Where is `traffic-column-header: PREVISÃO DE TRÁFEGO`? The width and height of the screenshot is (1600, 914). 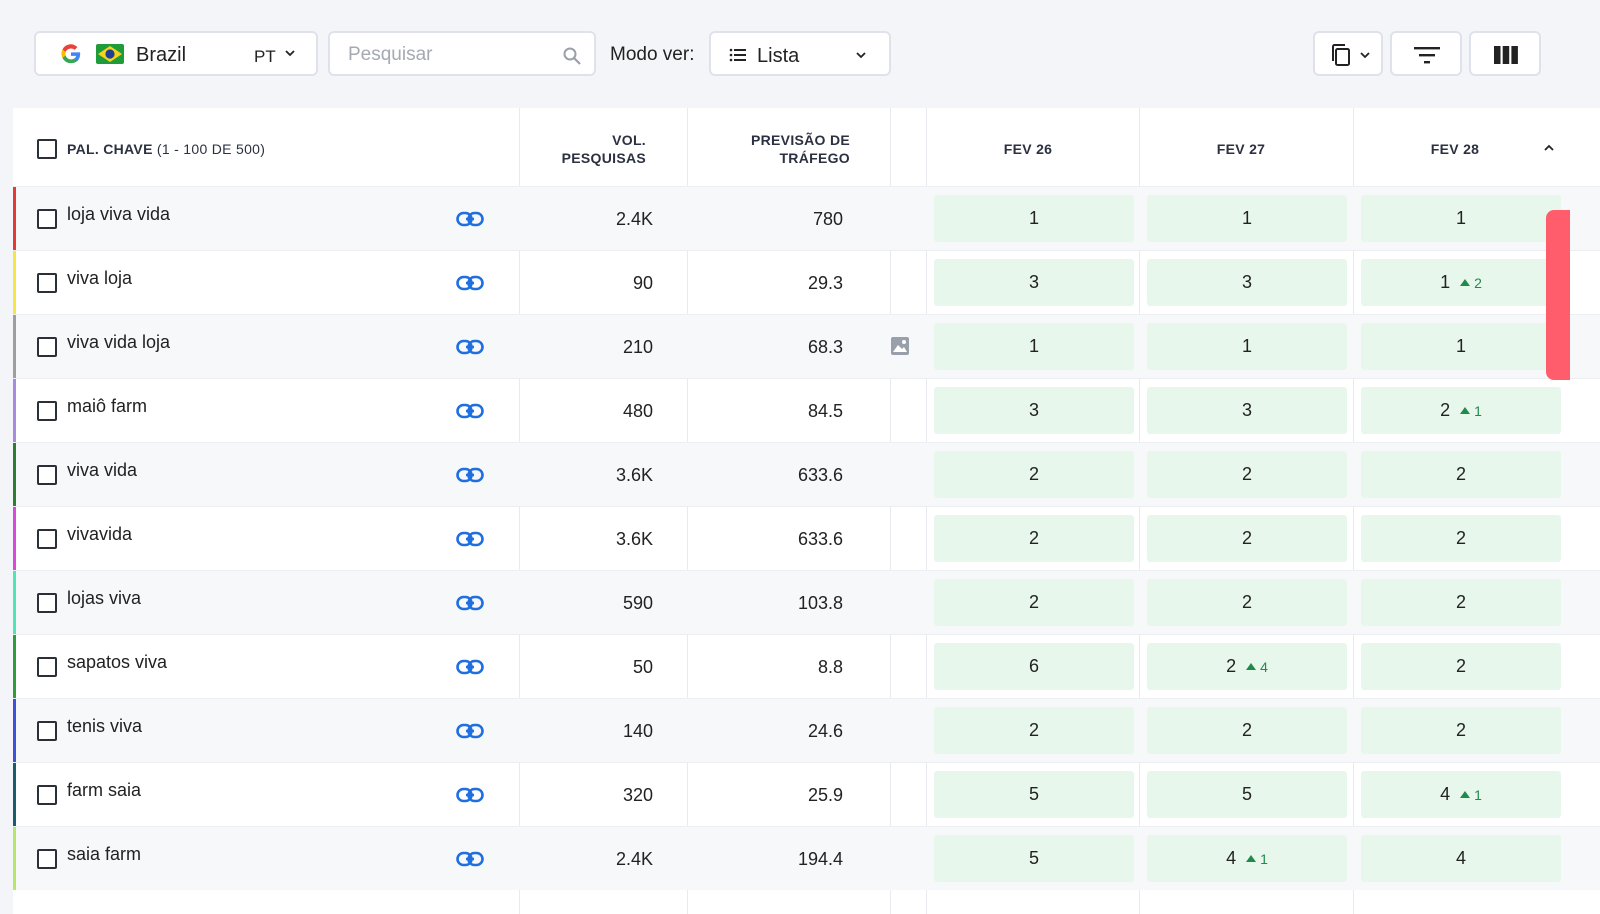 traffic-column-header: PREVISÃO DE TRÁFEGO is located at coordinates (776, 151).